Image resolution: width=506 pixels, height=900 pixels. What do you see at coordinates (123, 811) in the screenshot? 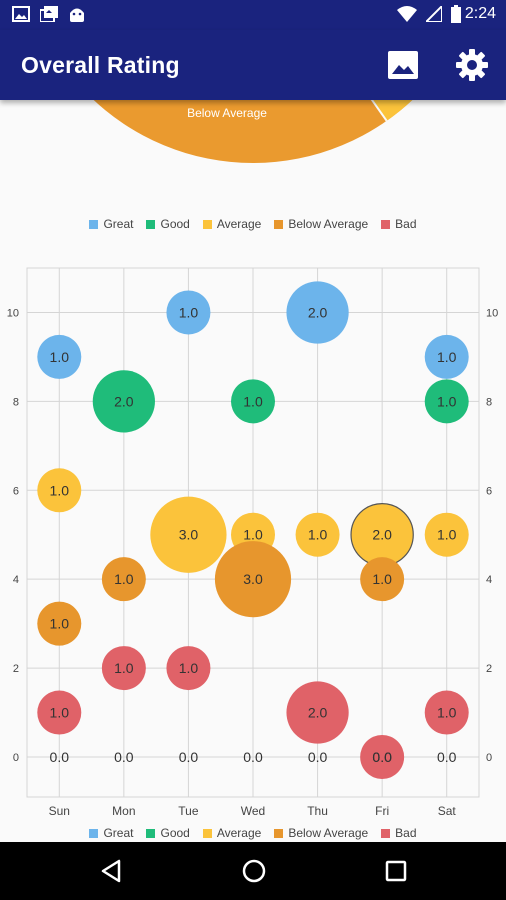
I see `x-tick-label: Mon` at bounding box center [123, 811].